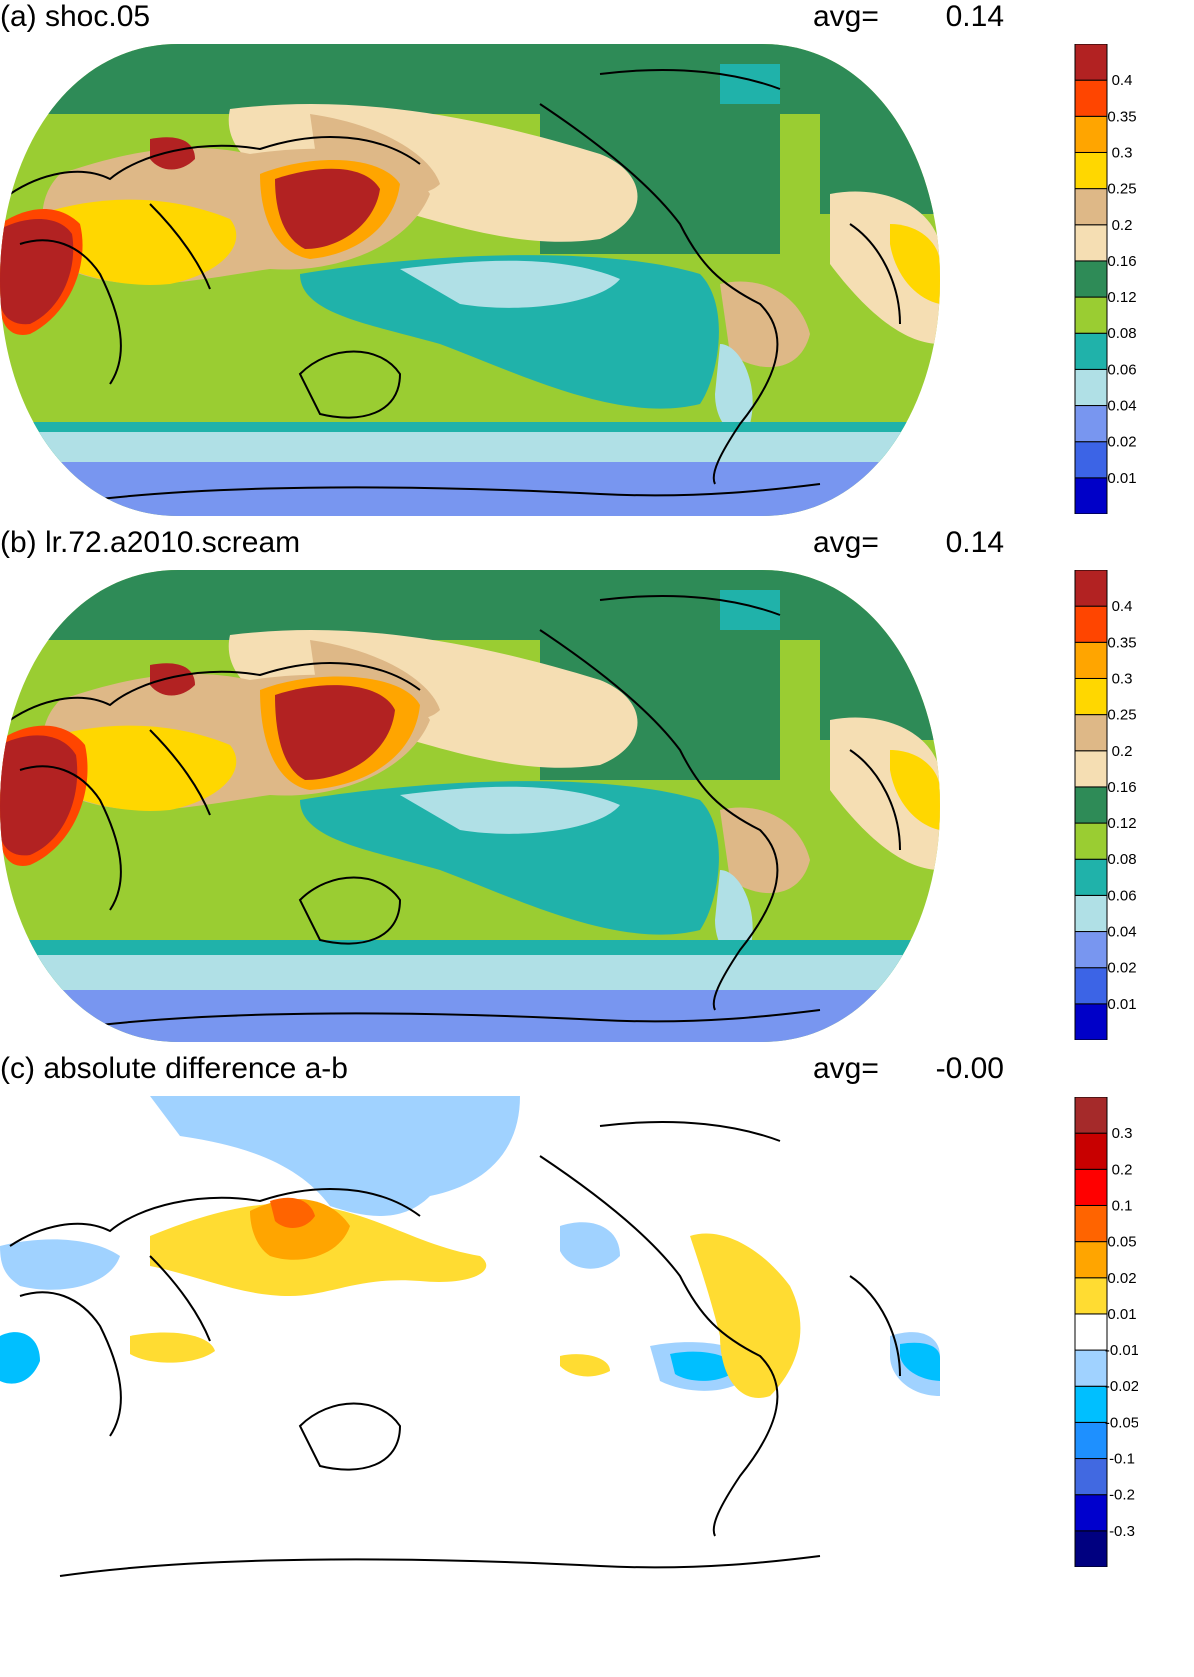 This screenshot has height=1677, width=1194. I want to click on colorbar-tick-label: -0.02, so click(1121, 1386).